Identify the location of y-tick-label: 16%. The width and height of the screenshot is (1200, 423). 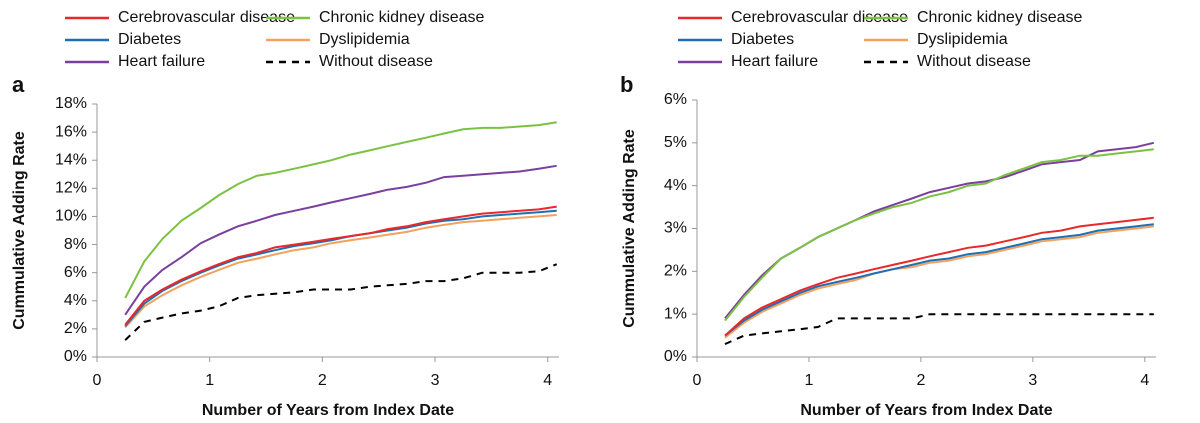
(71, 131).